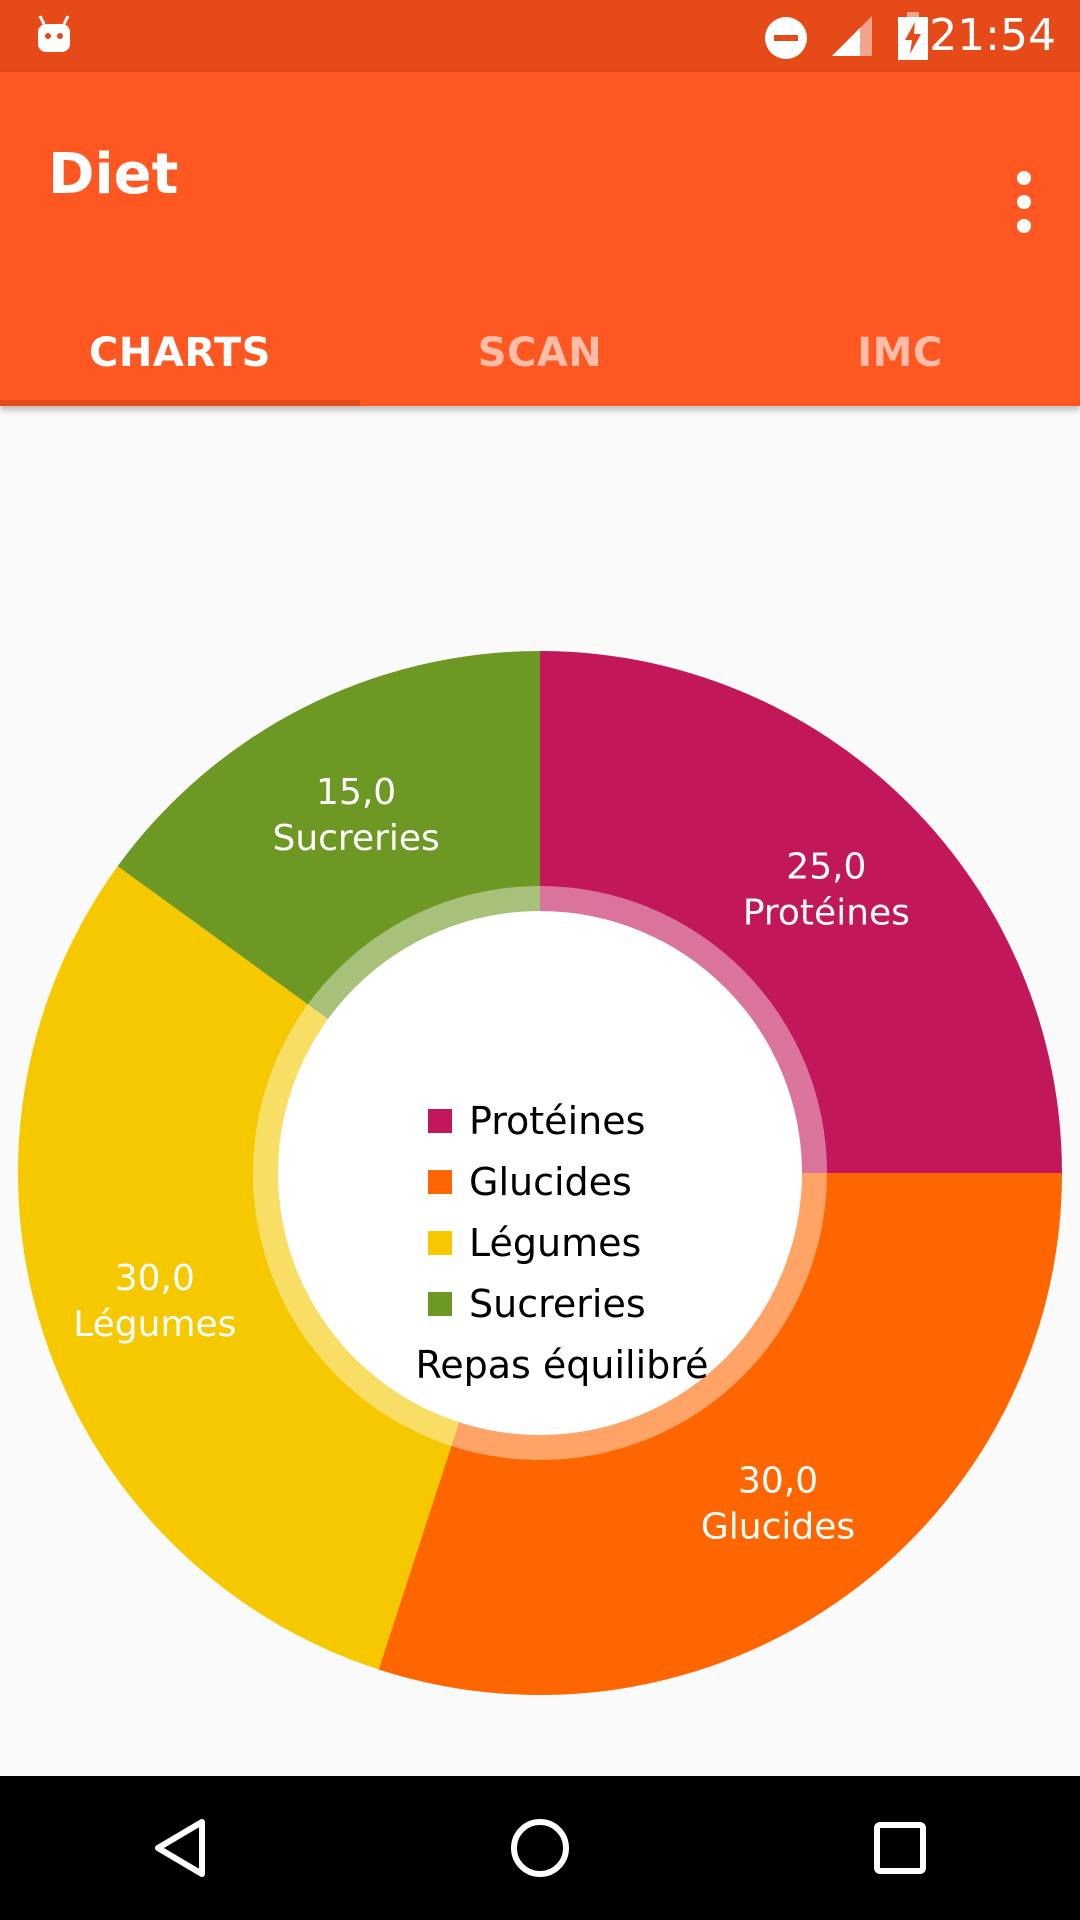 The height and width of the screenshot is (1920, 1080). I want to click on do-not-disturb-icon, so click(786, 38).